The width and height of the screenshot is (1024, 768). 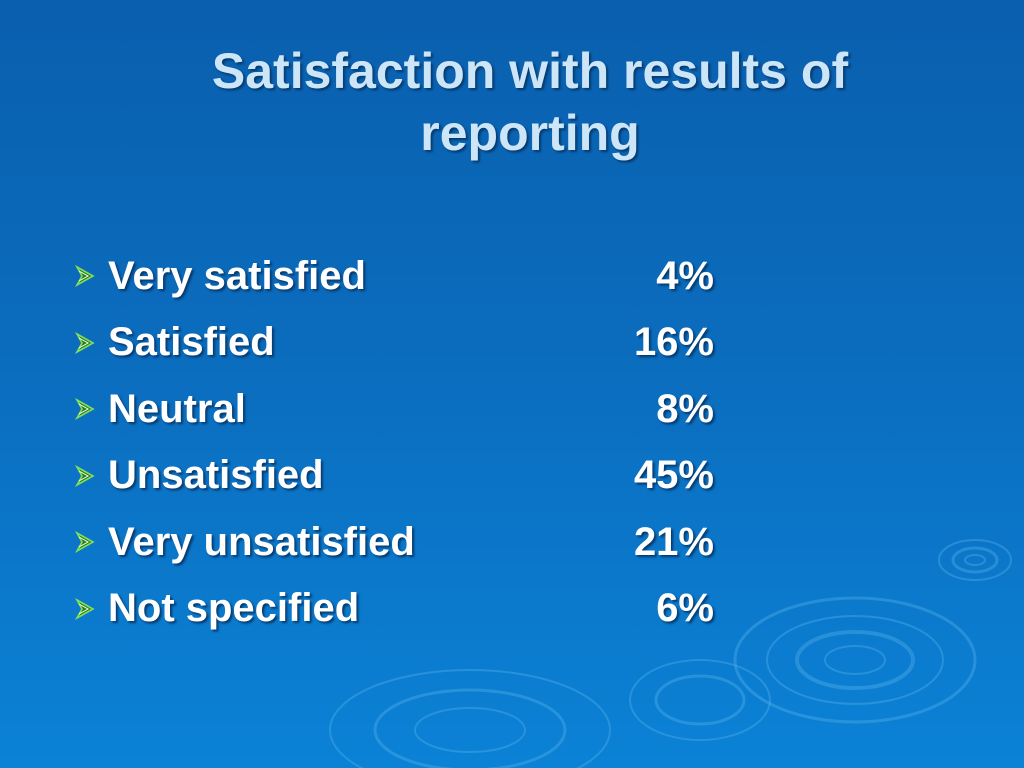 What do you see at coordinates (424, 542) in the screenshot?
I see `list-item: Very unsatisfied 21%` at bounding box center [424, 542].